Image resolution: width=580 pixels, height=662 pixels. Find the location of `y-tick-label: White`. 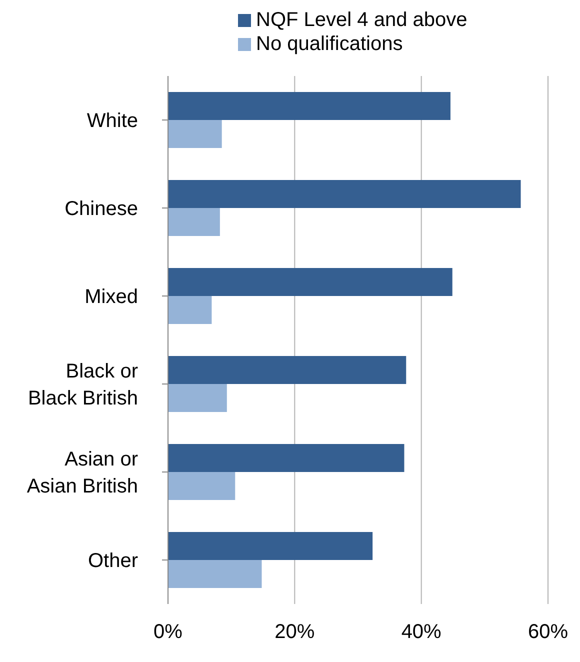

y-tick-label: White is located at coordinates (112, 121).